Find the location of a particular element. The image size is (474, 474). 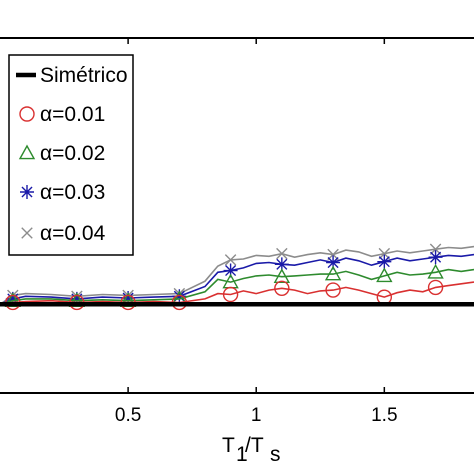

legend-entry-0: Simétrico is located at coordinates (72, 75).